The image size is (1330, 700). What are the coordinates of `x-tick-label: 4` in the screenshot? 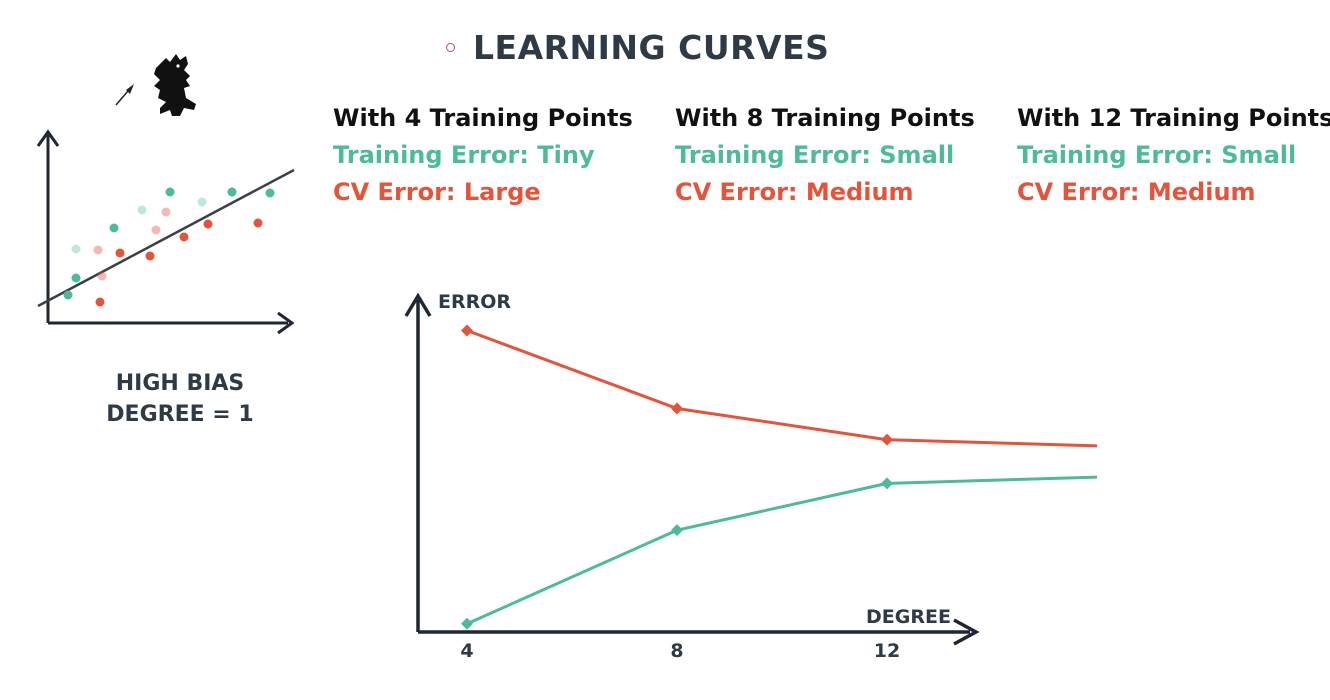 It's located at (466, 651).